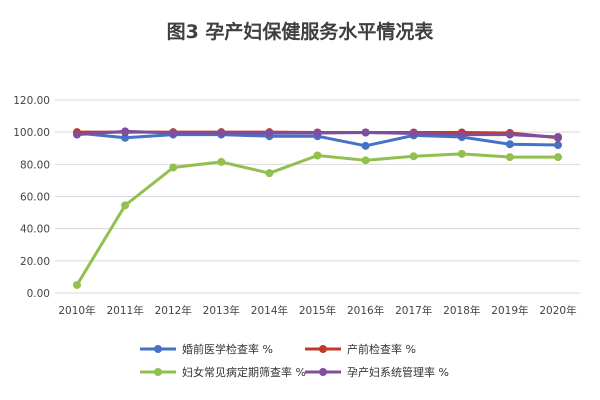  Describe the element at coordinates (227, 349) in the screenshot. I see `legend-label: 婚前医学检查率 %` at that location.